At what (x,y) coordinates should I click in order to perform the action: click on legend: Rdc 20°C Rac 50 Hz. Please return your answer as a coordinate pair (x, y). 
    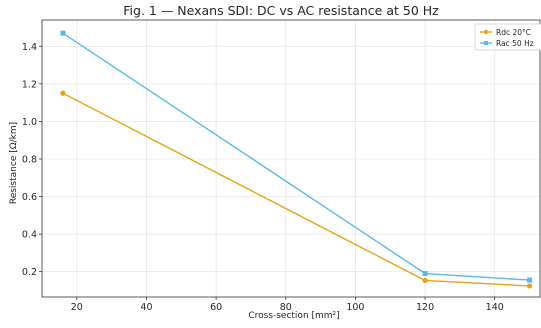
    Looking at the image, I should click on (507, 37).